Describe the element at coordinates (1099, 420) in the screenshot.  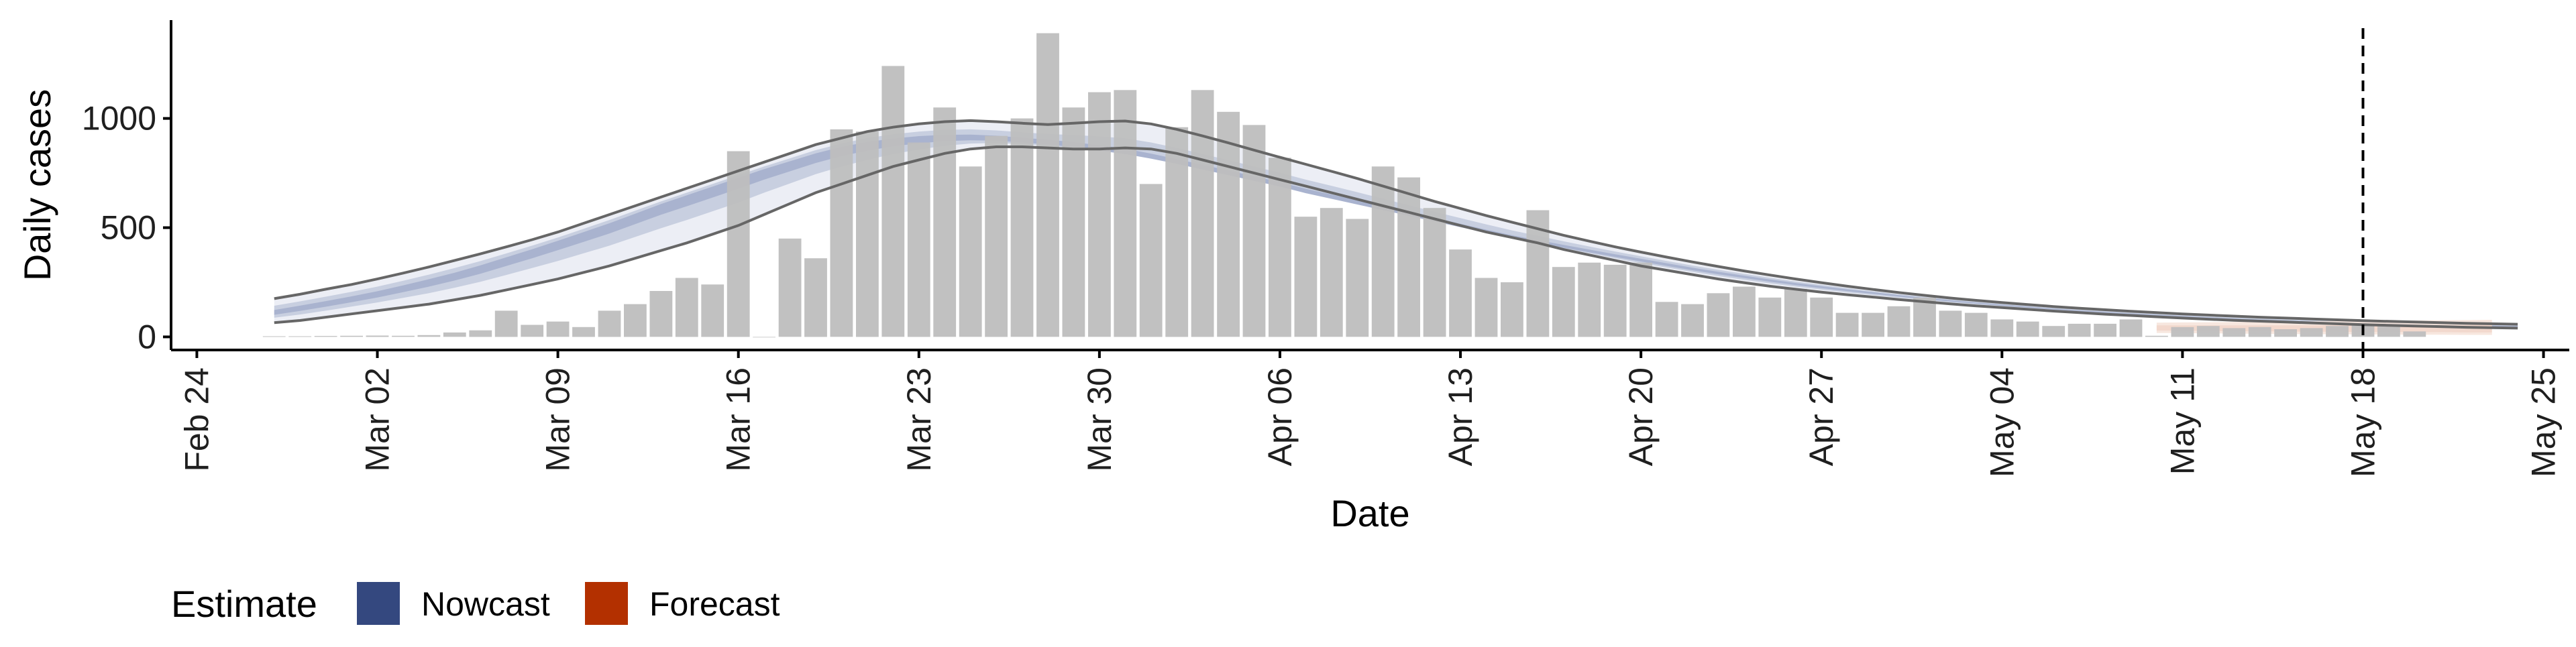
I see `x-tick-label-5: Mar 30` at that location.